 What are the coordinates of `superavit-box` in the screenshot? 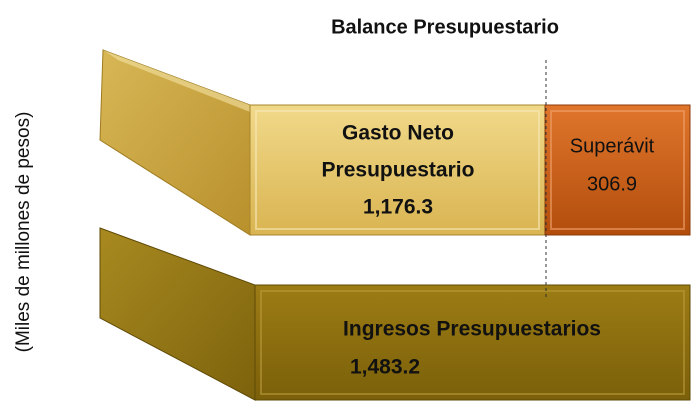 It's located at (617, 170).